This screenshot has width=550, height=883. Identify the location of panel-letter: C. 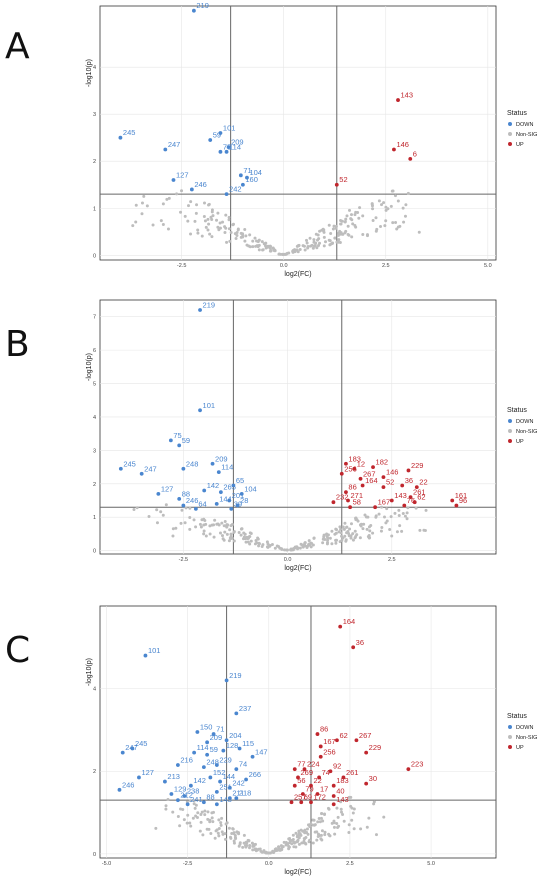
(17, 650).